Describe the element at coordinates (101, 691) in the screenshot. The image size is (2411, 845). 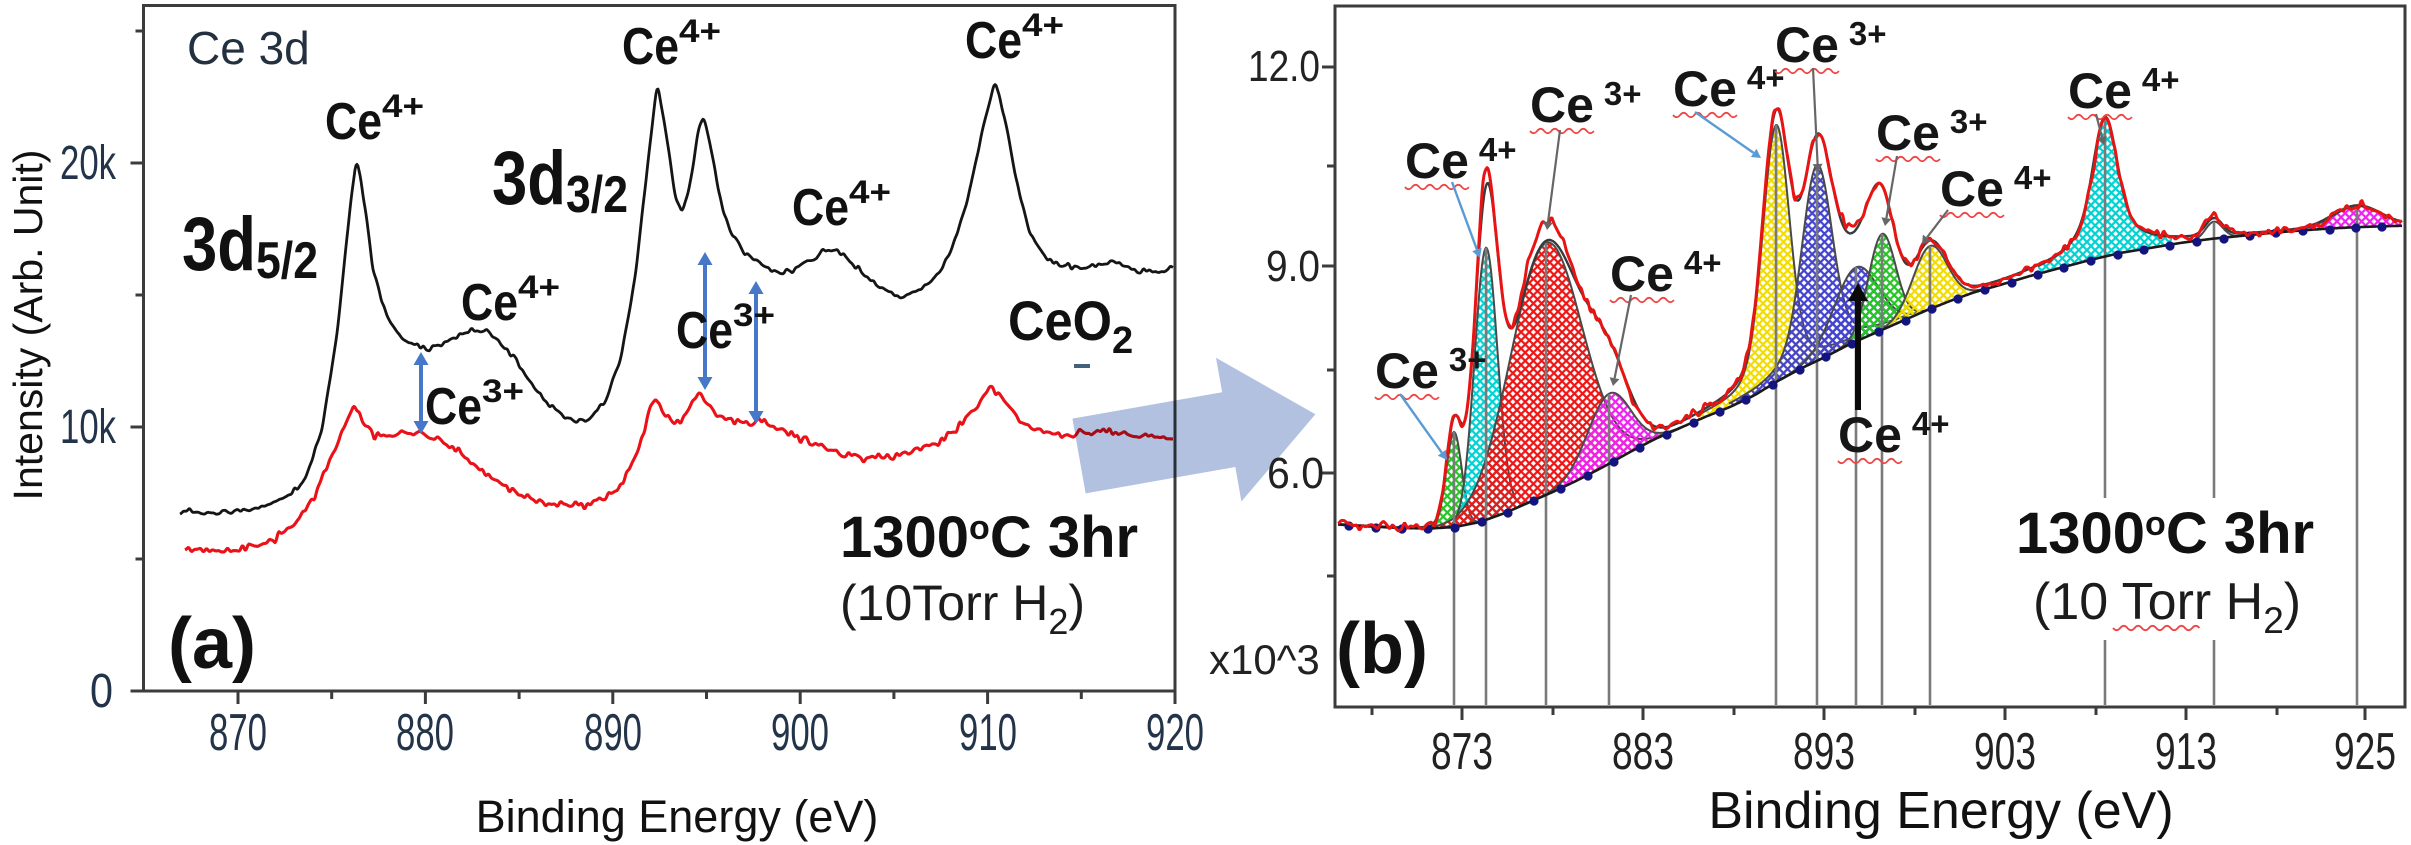
I see `svg-text: 0` at that location.